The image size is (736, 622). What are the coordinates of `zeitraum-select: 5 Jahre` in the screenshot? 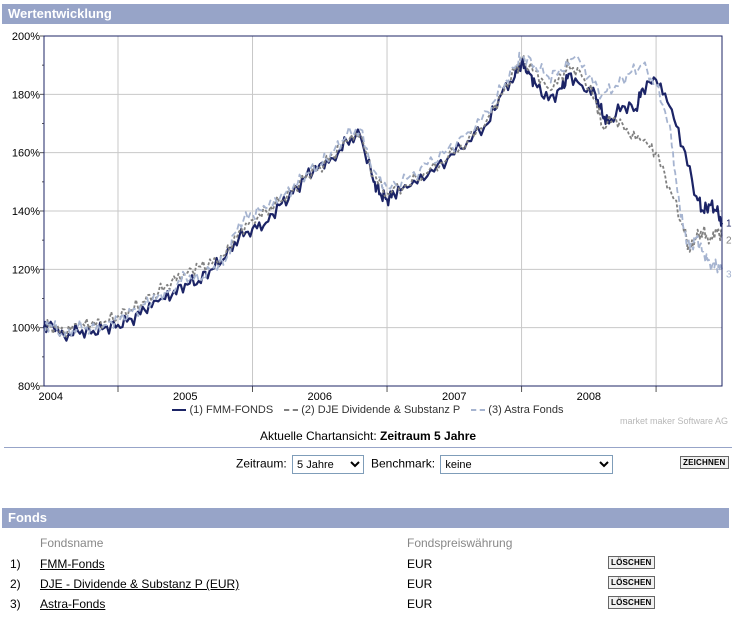 It's located at (328, 464).